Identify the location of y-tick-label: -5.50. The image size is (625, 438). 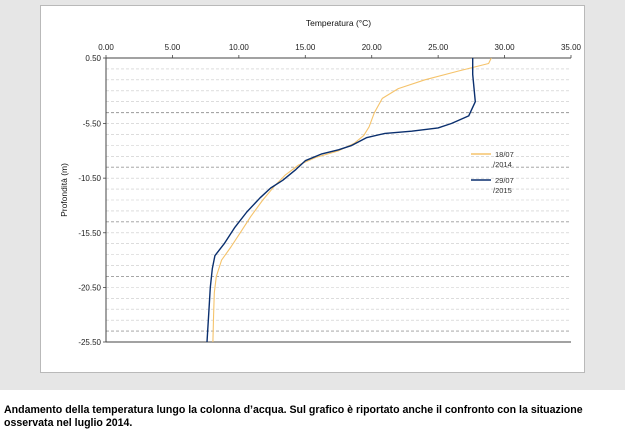
(92, 124).